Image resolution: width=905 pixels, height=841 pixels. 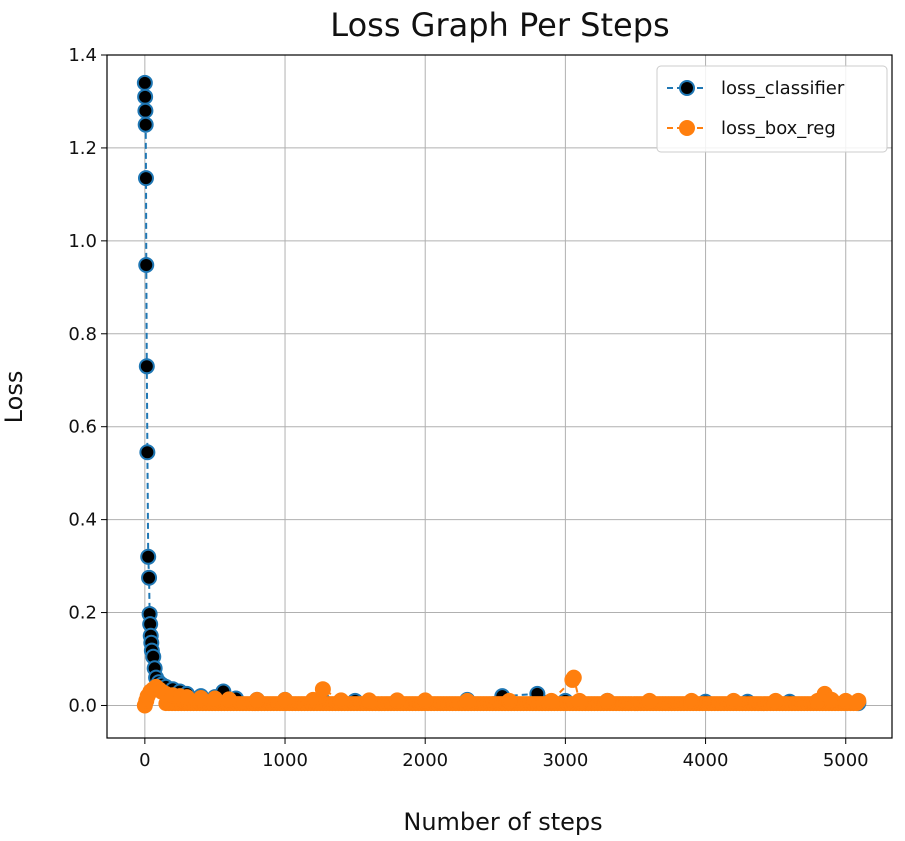 I want to click on y-tick-label: 1.4, so click(x=82, y=55).